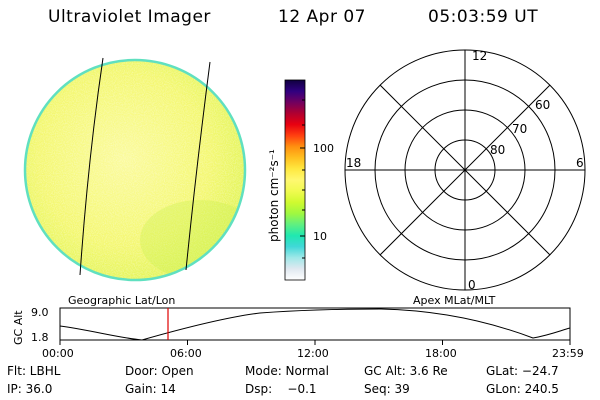 The width and height of the screenshot is (600, 400). Describe the element at coordinates (34, 371) in the screenshot. I see `filter-info: Flt: LBHL` at that location.